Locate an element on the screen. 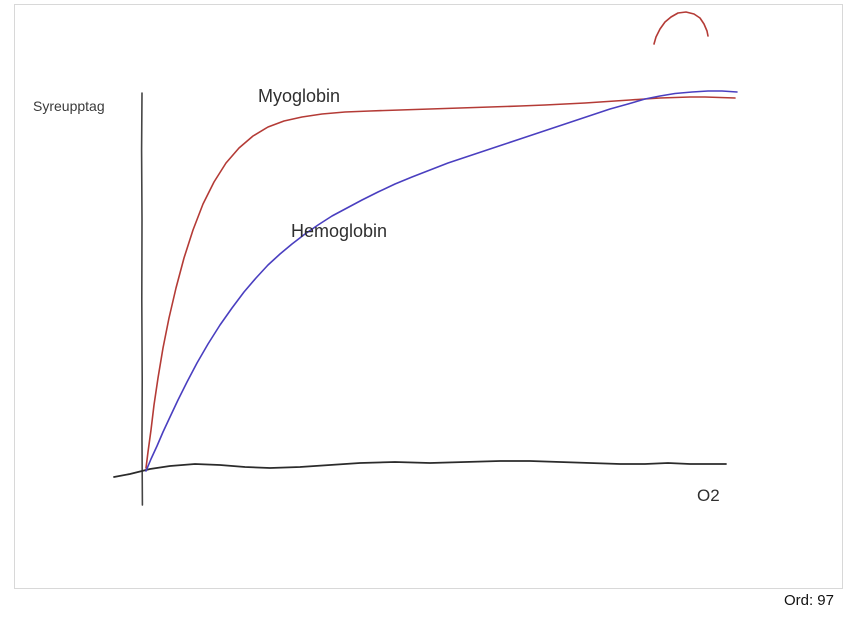  x-axis-label: O2 is located at coordinates (708, 495).